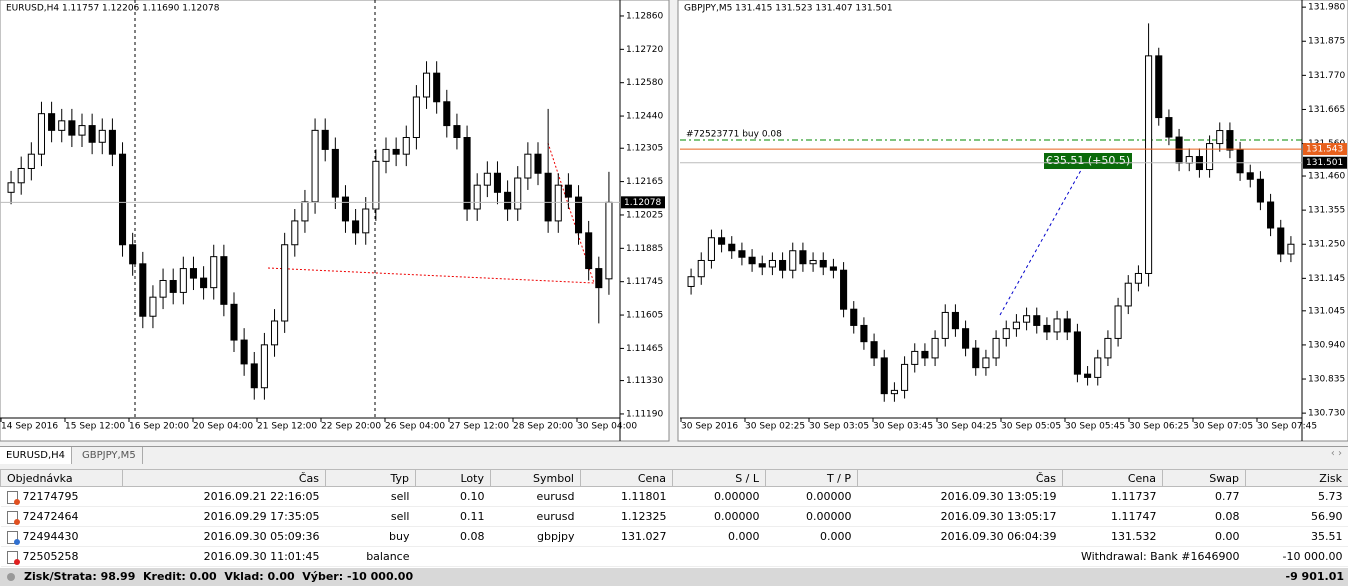 Image resolution: width=1348 pixels, height=586 pixels. Describe the element at coordinates (1336, 453) in the screenshot. I see `tab-scroll: ‹ ›` at that location.